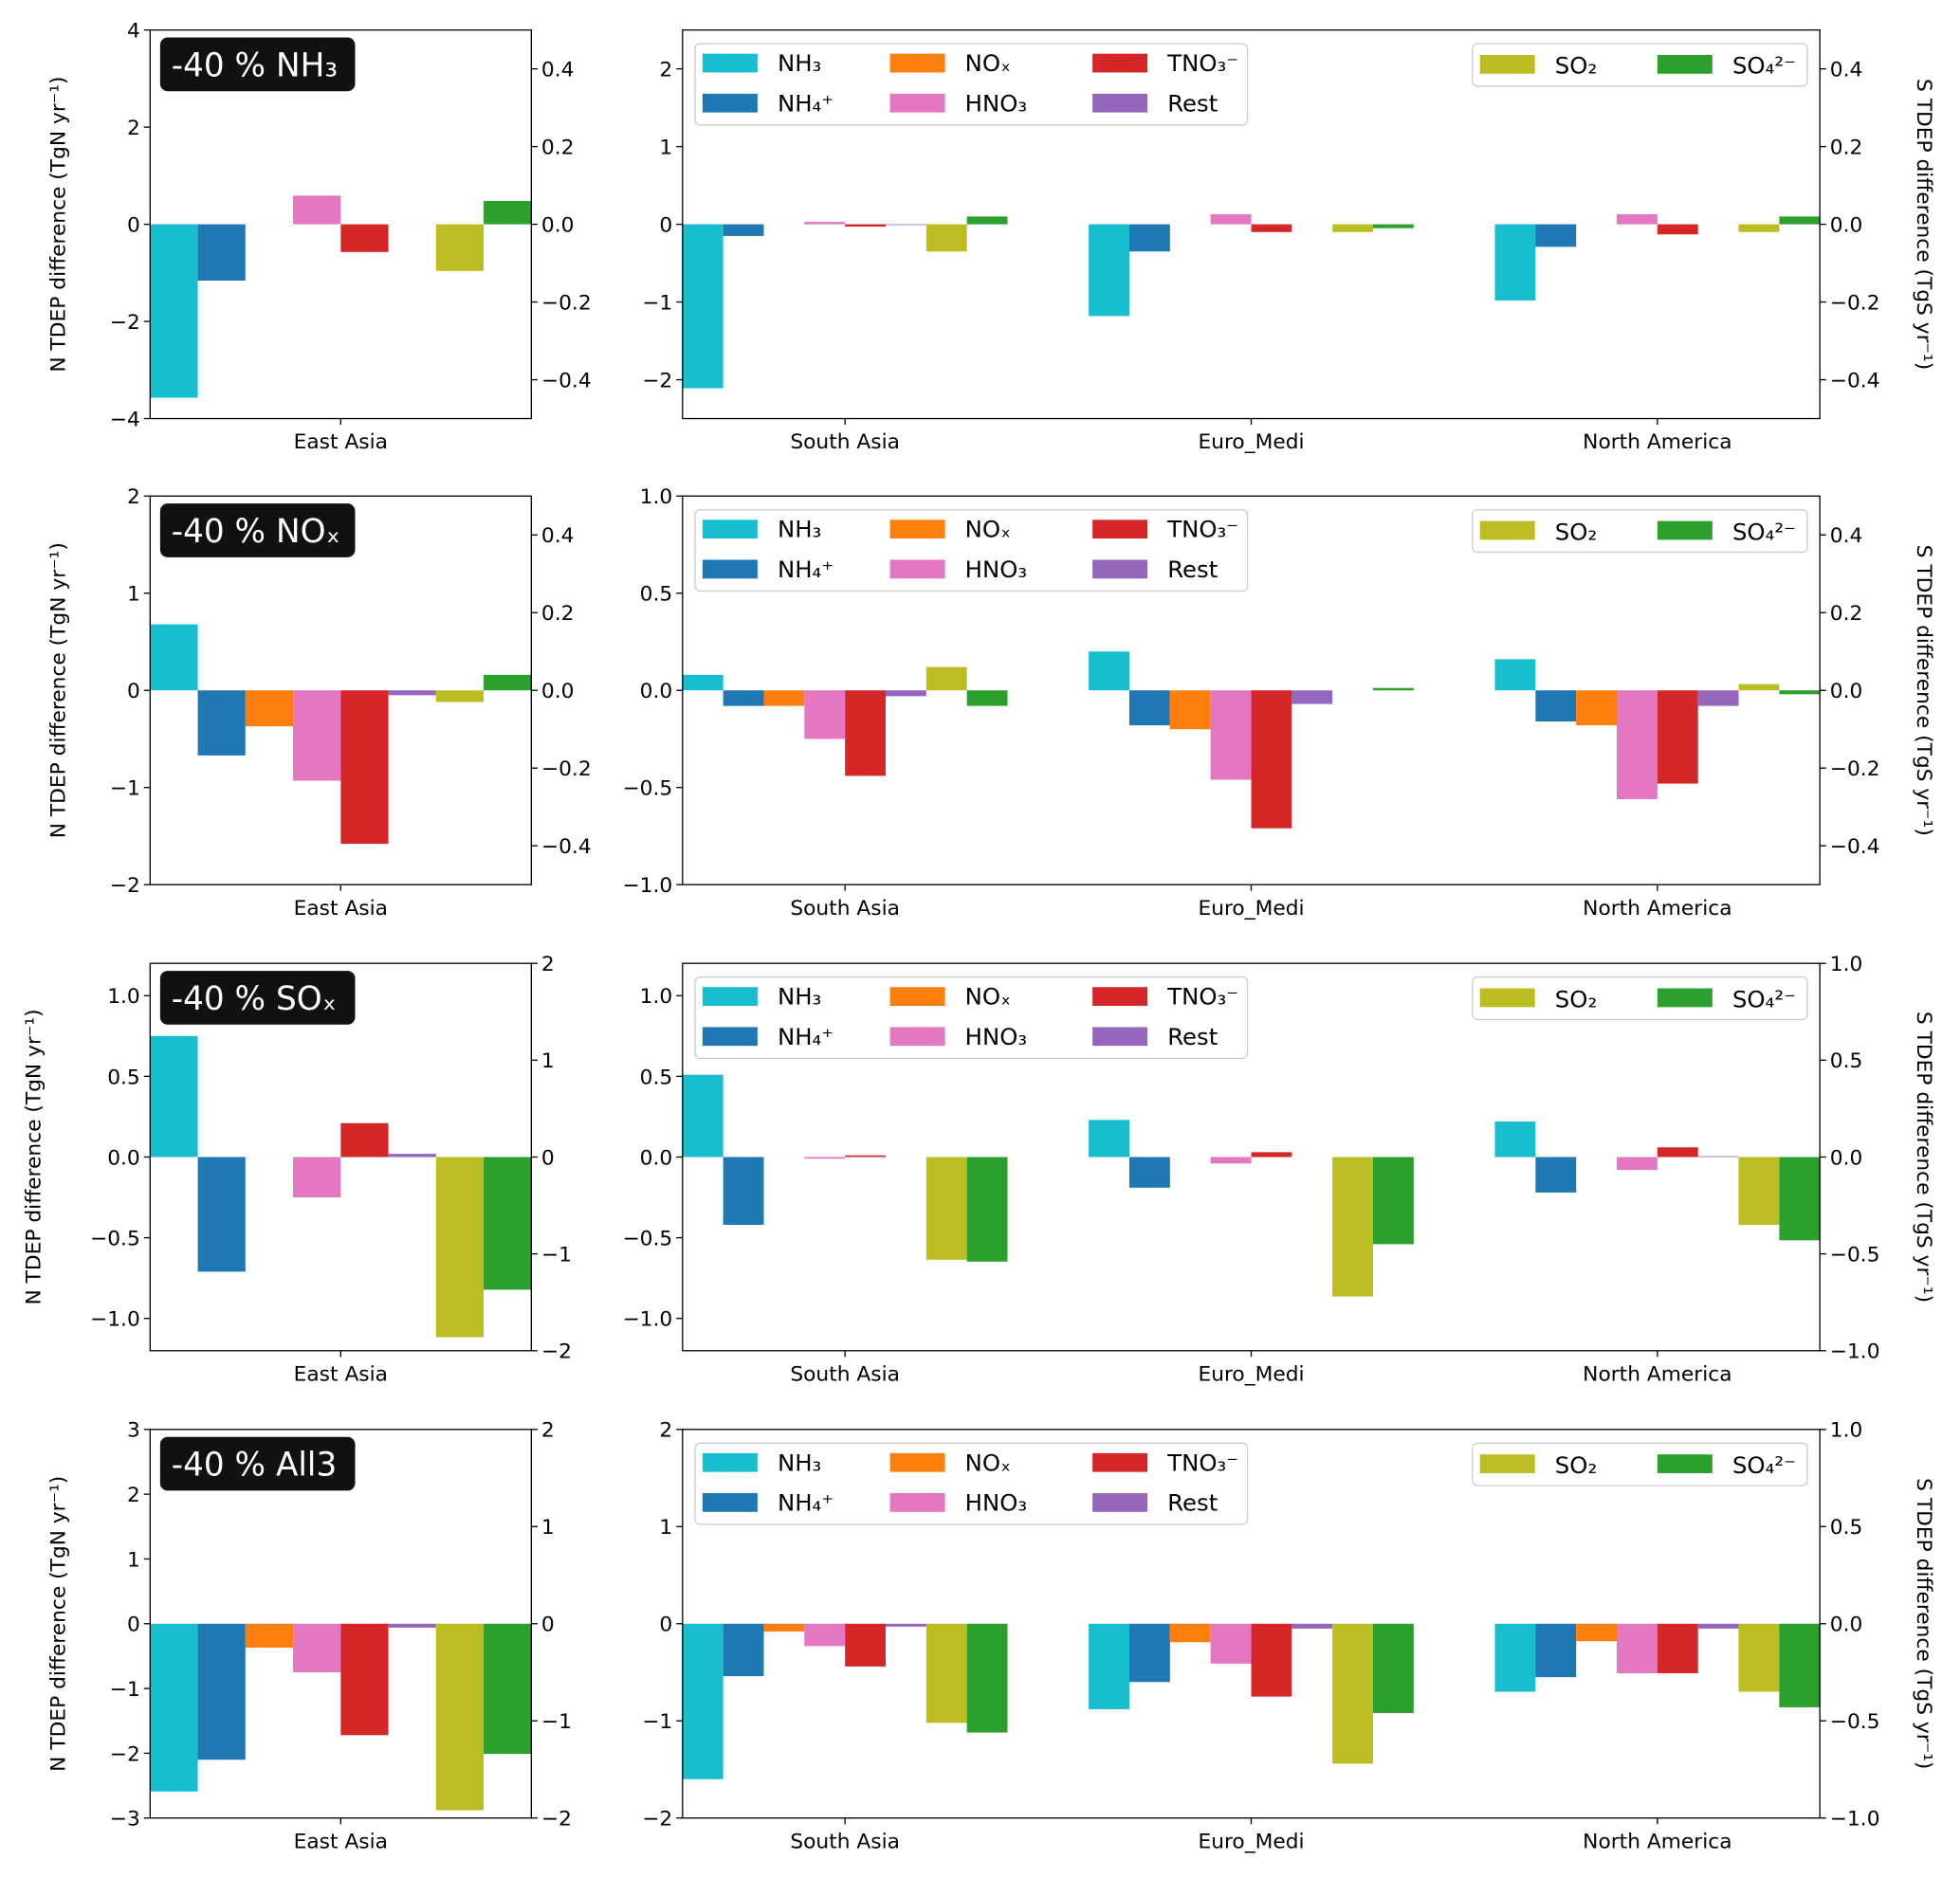 The image size is (1960, 1878). Describe the element at coordinates (988, 63) in the screenshot. I see `legend-label: NOₓ` at that location.